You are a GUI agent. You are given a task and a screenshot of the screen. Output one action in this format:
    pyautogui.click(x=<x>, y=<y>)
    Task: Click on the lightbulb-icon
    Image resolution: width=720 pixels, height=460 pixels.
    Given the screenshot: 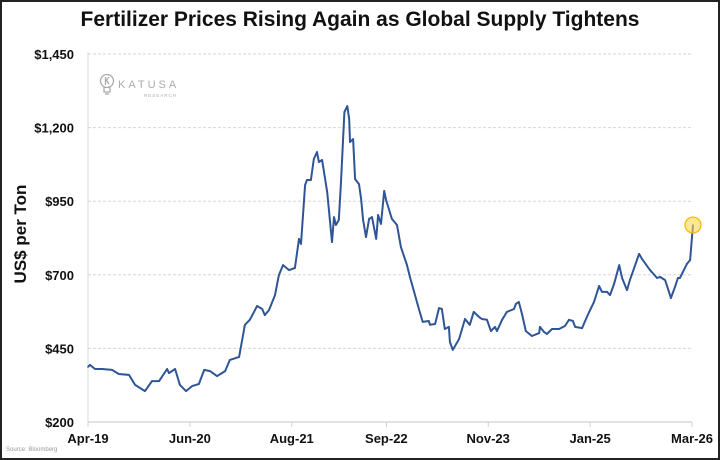 What is the action you would take?
    pyautogui.click(x=107, y=84)
    